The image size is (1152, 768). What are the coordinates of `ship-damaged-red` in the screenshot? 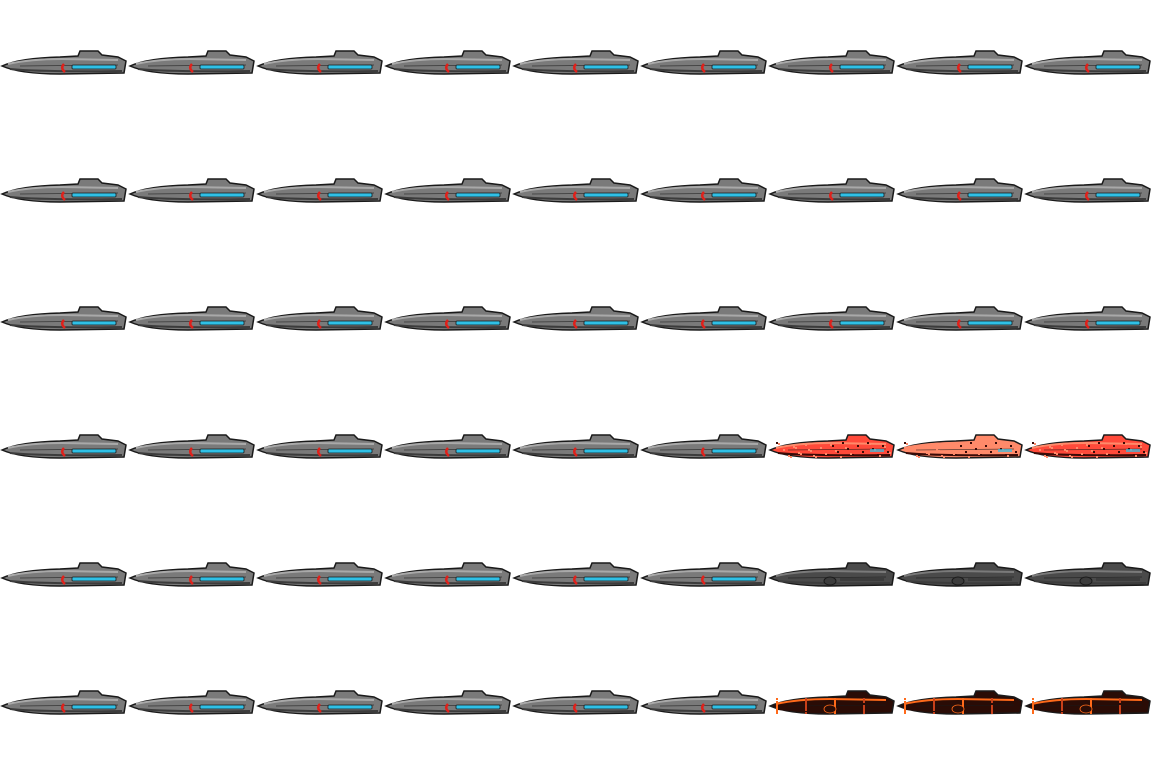 It's located at (1087, 446).